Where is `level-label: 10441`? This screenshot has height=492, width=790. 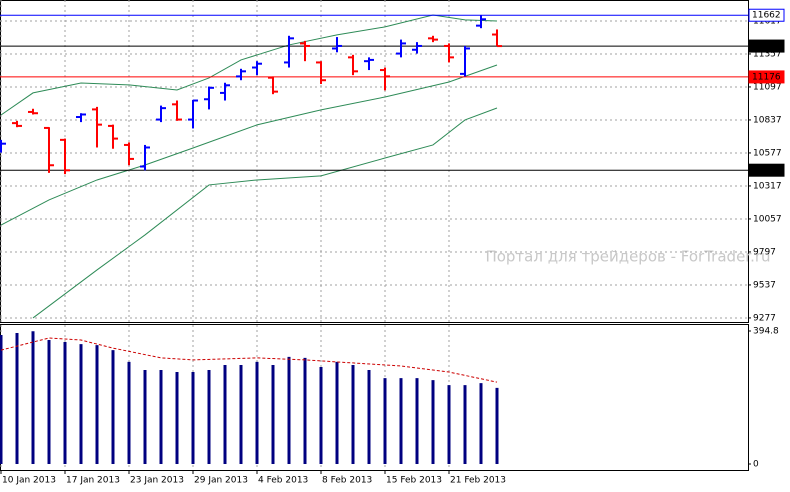 level-label: 10441 is located at coordinates (766, 171).